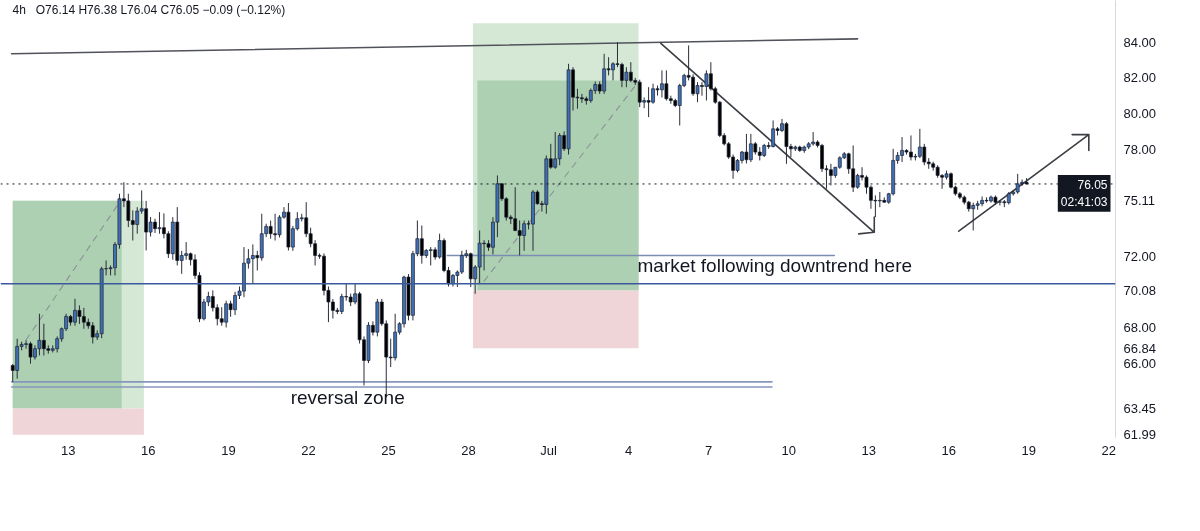  I want to click on annotation: market following downtrend here, so click(775, 266).